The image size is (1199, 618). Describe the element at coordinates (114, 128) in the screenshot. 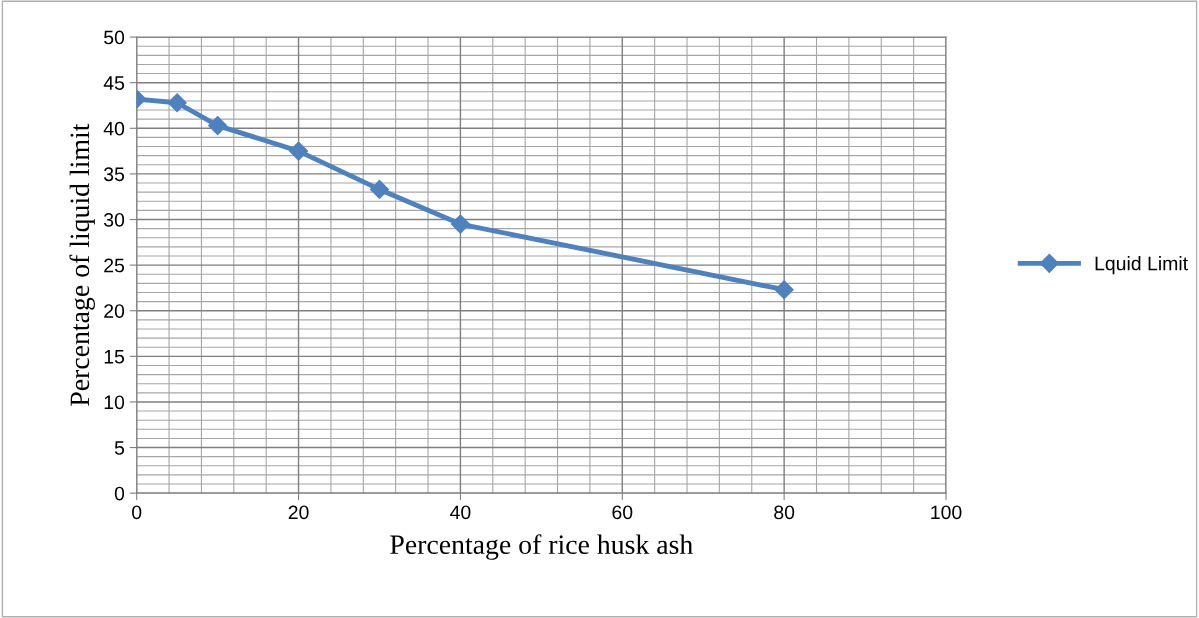

I see `y-tick-label: 40` at that location.